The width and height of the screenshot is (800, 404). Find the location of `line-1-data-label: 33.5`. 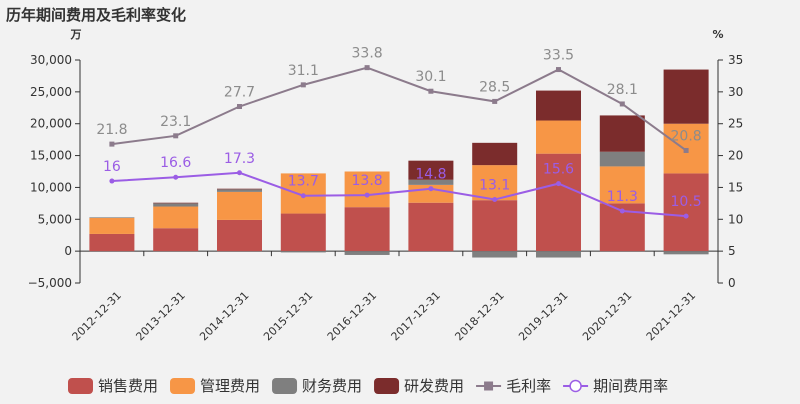

line-1-data-label: 33.5 is located at coordinates (558, 56).